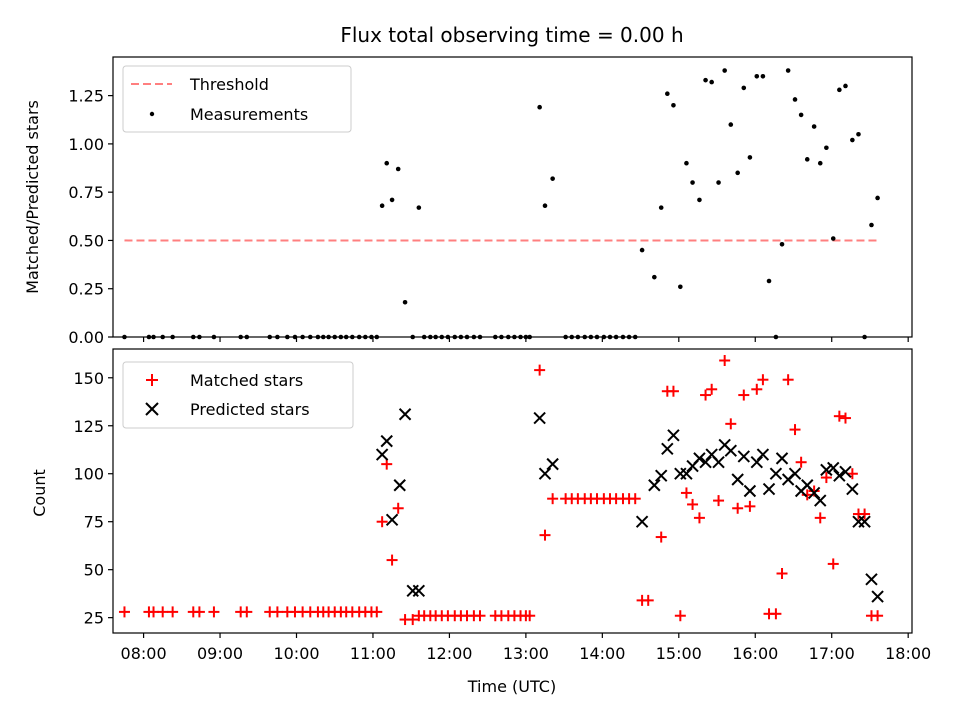 The image size is (960, 720). Describe the element at coordinates (39, 493) in the screenshot. I see `bottom-y-axis-label: Count` at that location.